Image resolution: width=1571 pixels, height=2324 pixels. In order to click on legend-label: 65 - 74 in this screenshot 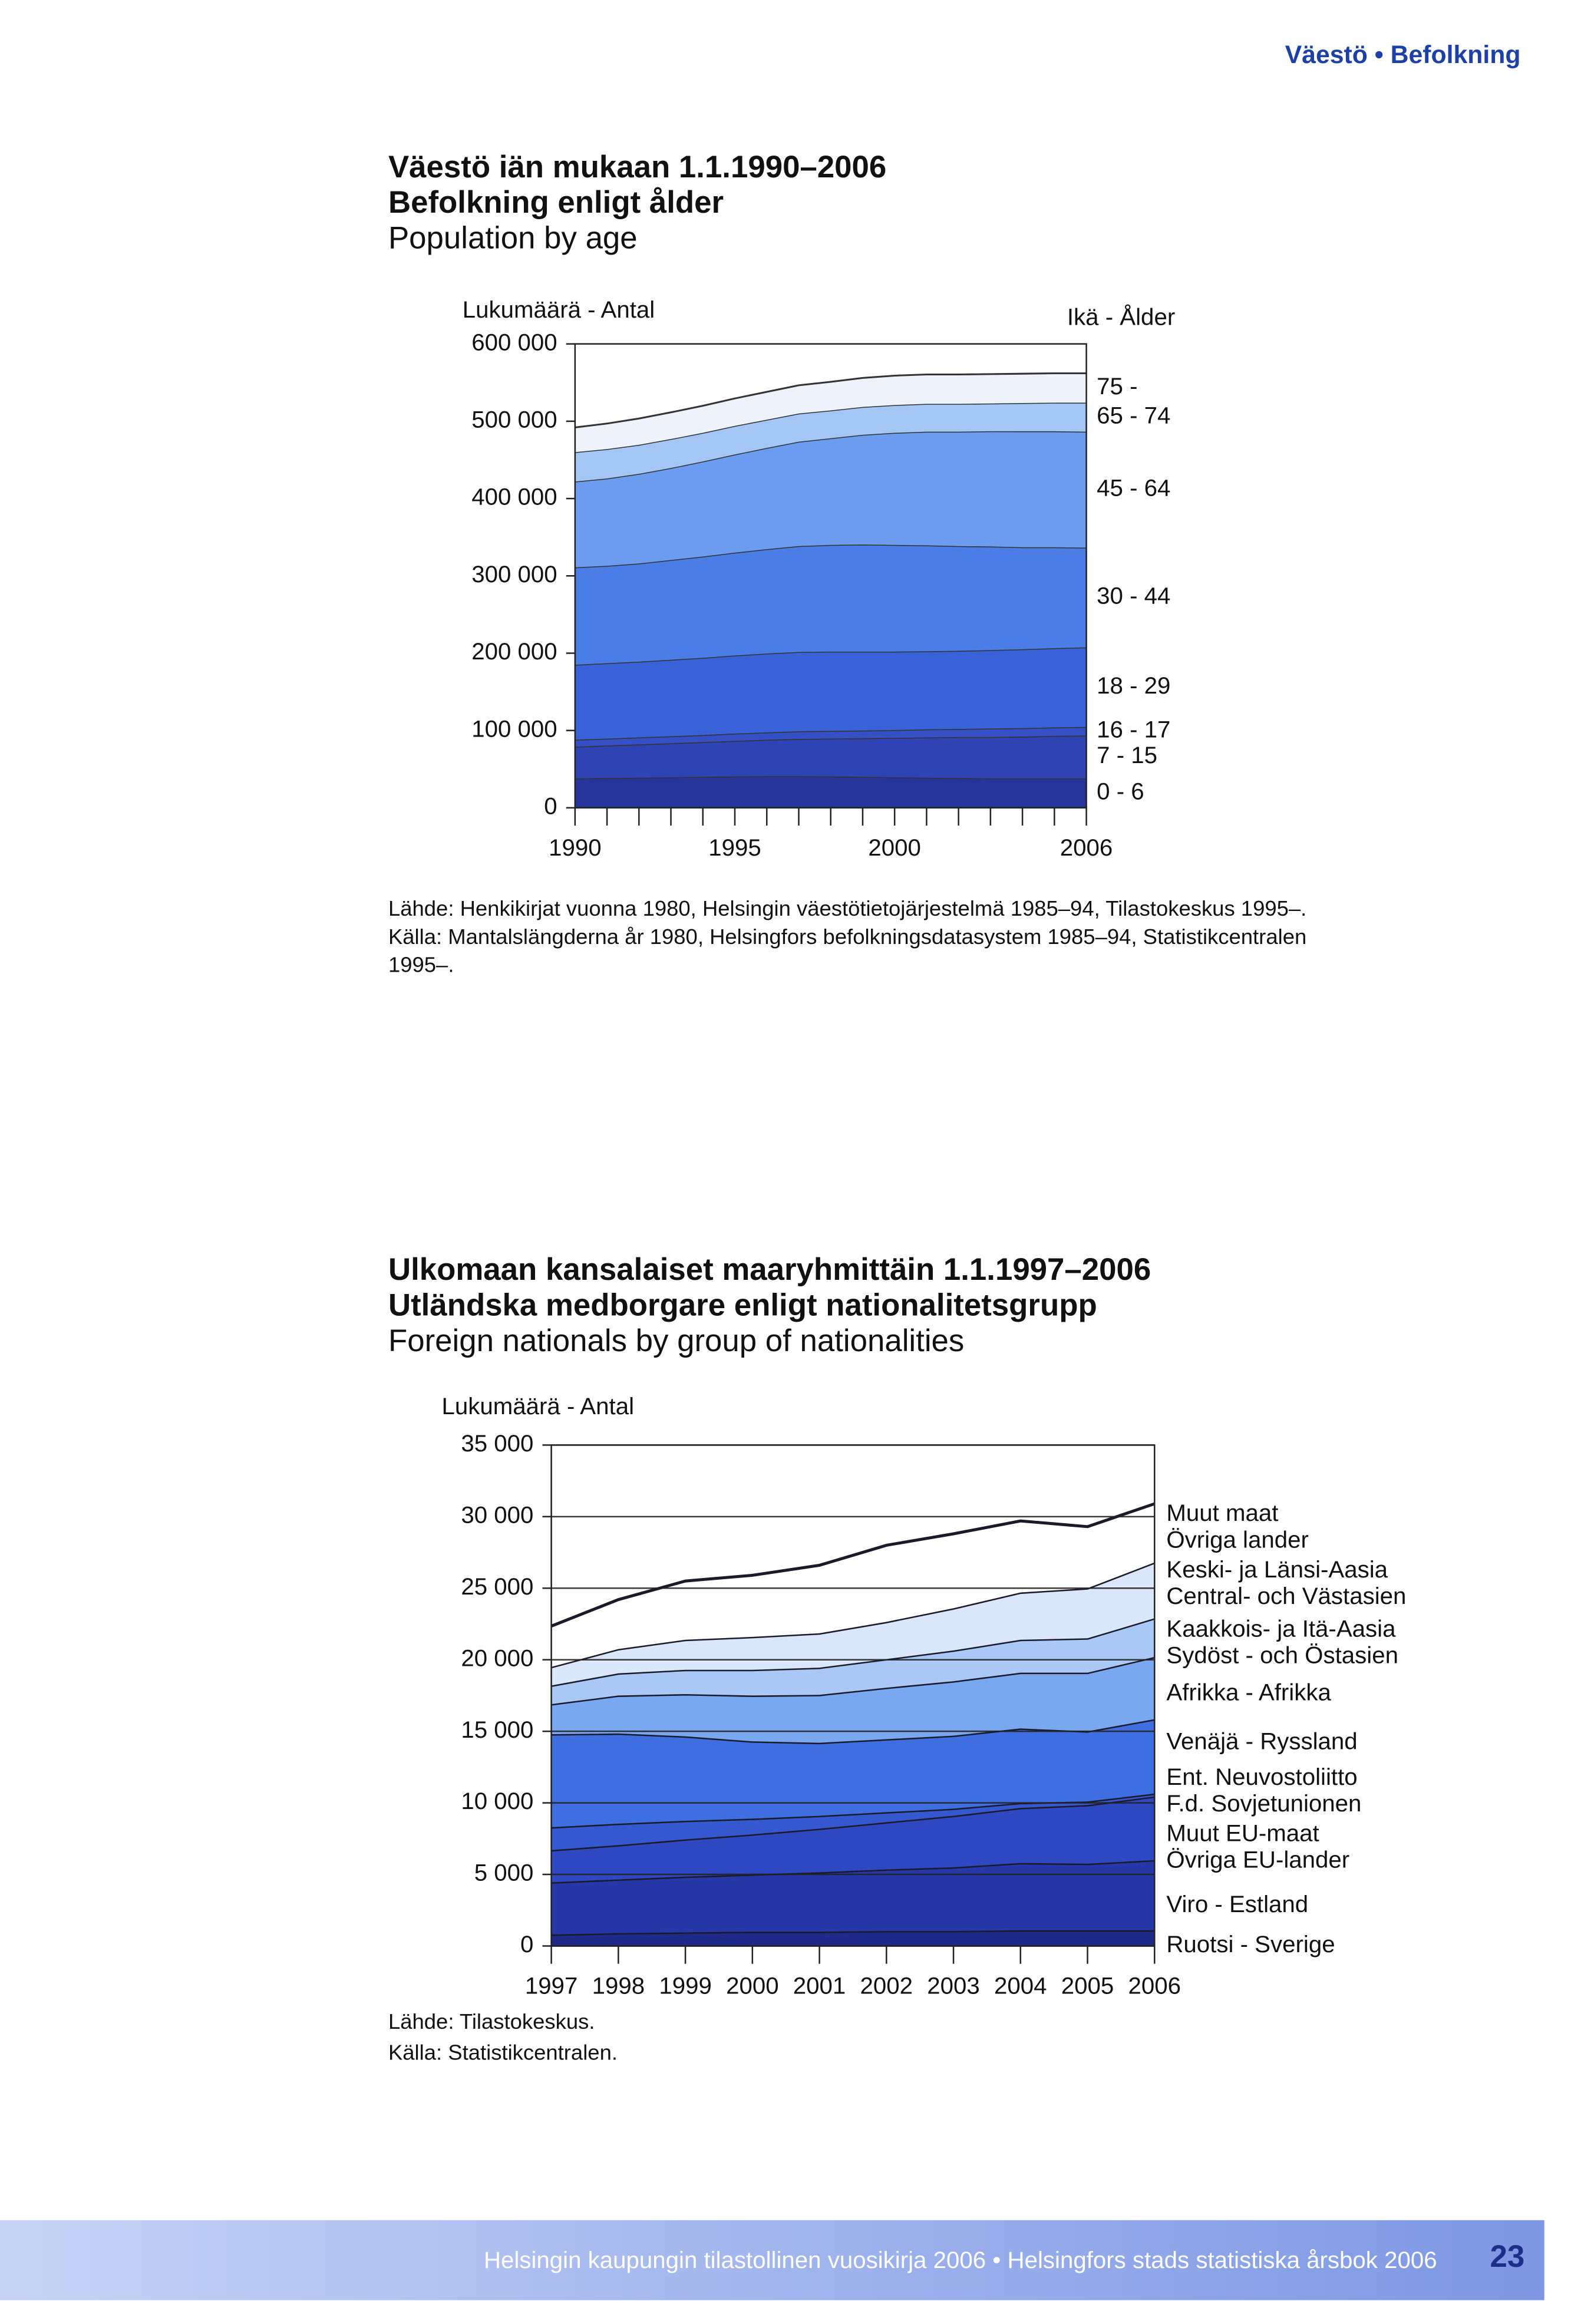, I will do `click(1133, 415)`.